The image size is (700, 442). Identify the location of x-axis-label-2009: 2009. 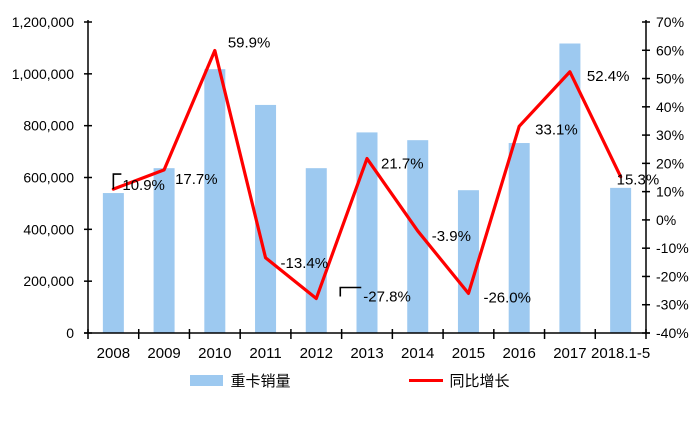
(163, 353).